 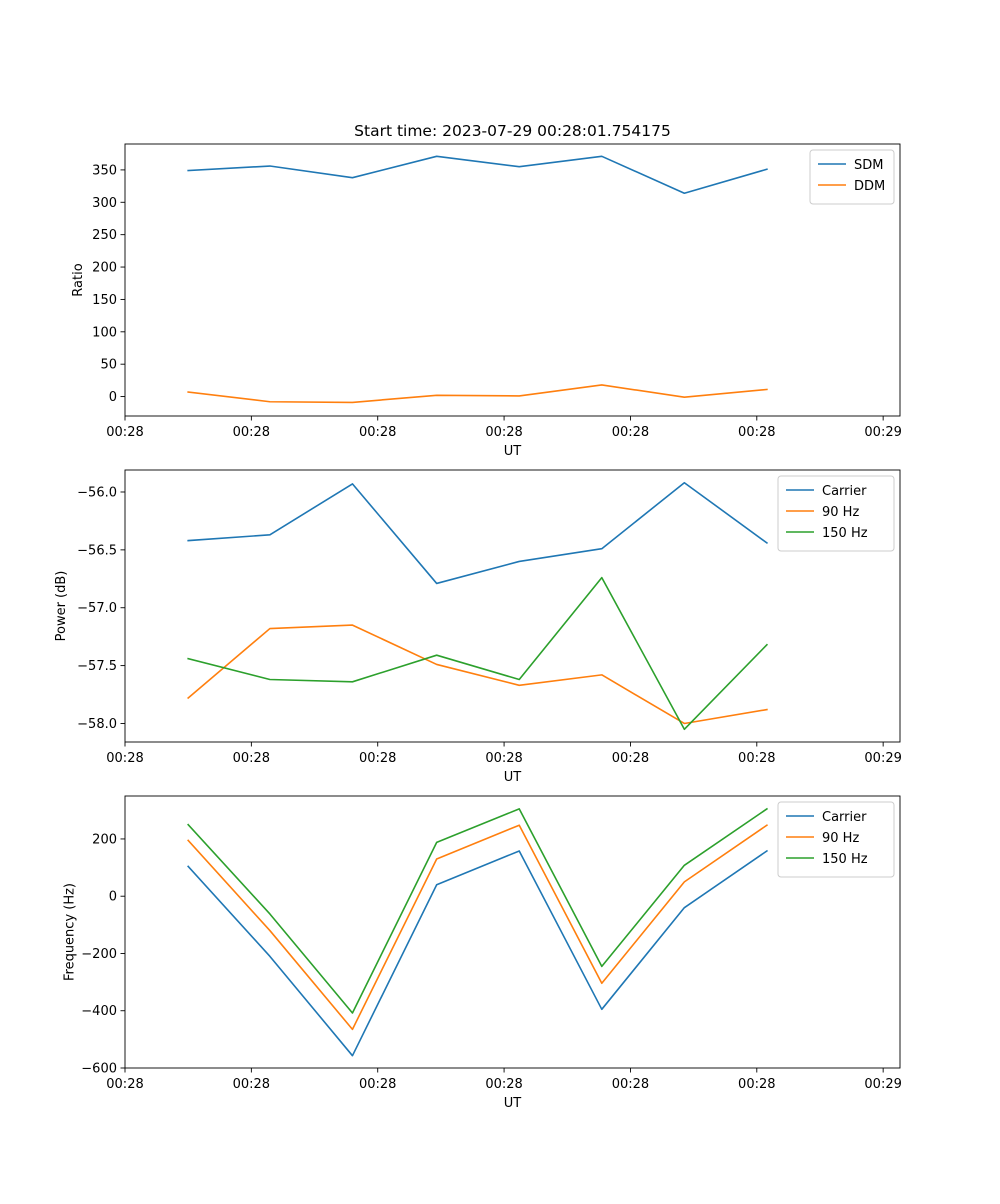 What do you see at coordinates (99, 954) in the screenshot?
I see `y-tick-label: −200` at bounding box center [99, 954].